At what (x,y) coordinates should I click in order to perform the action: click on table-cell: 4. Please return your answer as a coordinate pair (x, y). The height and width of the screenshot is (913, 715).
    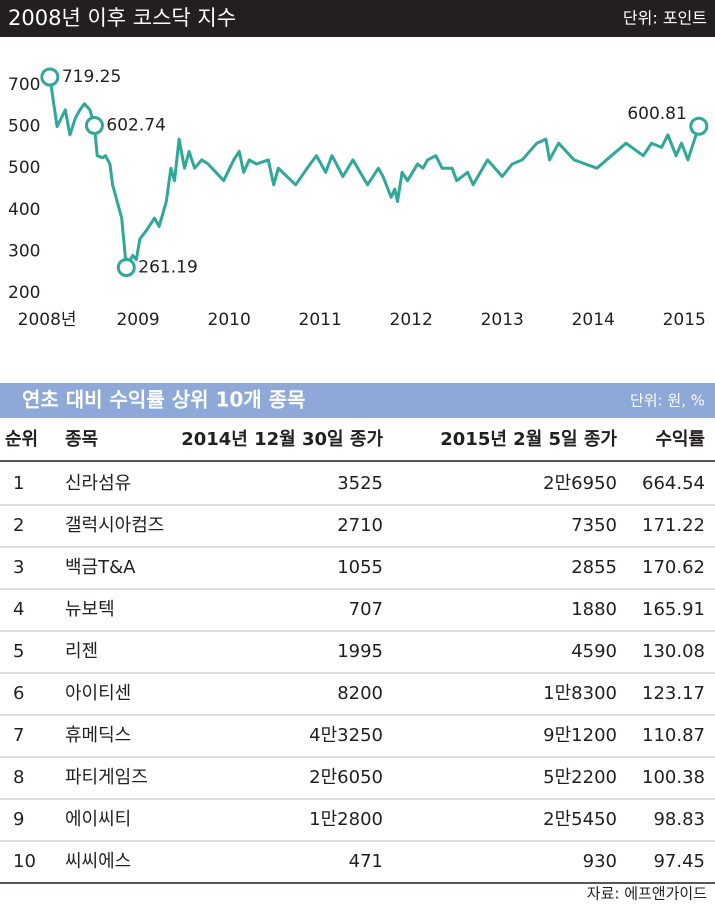
    Looking at the image, I should click on (18, 609).